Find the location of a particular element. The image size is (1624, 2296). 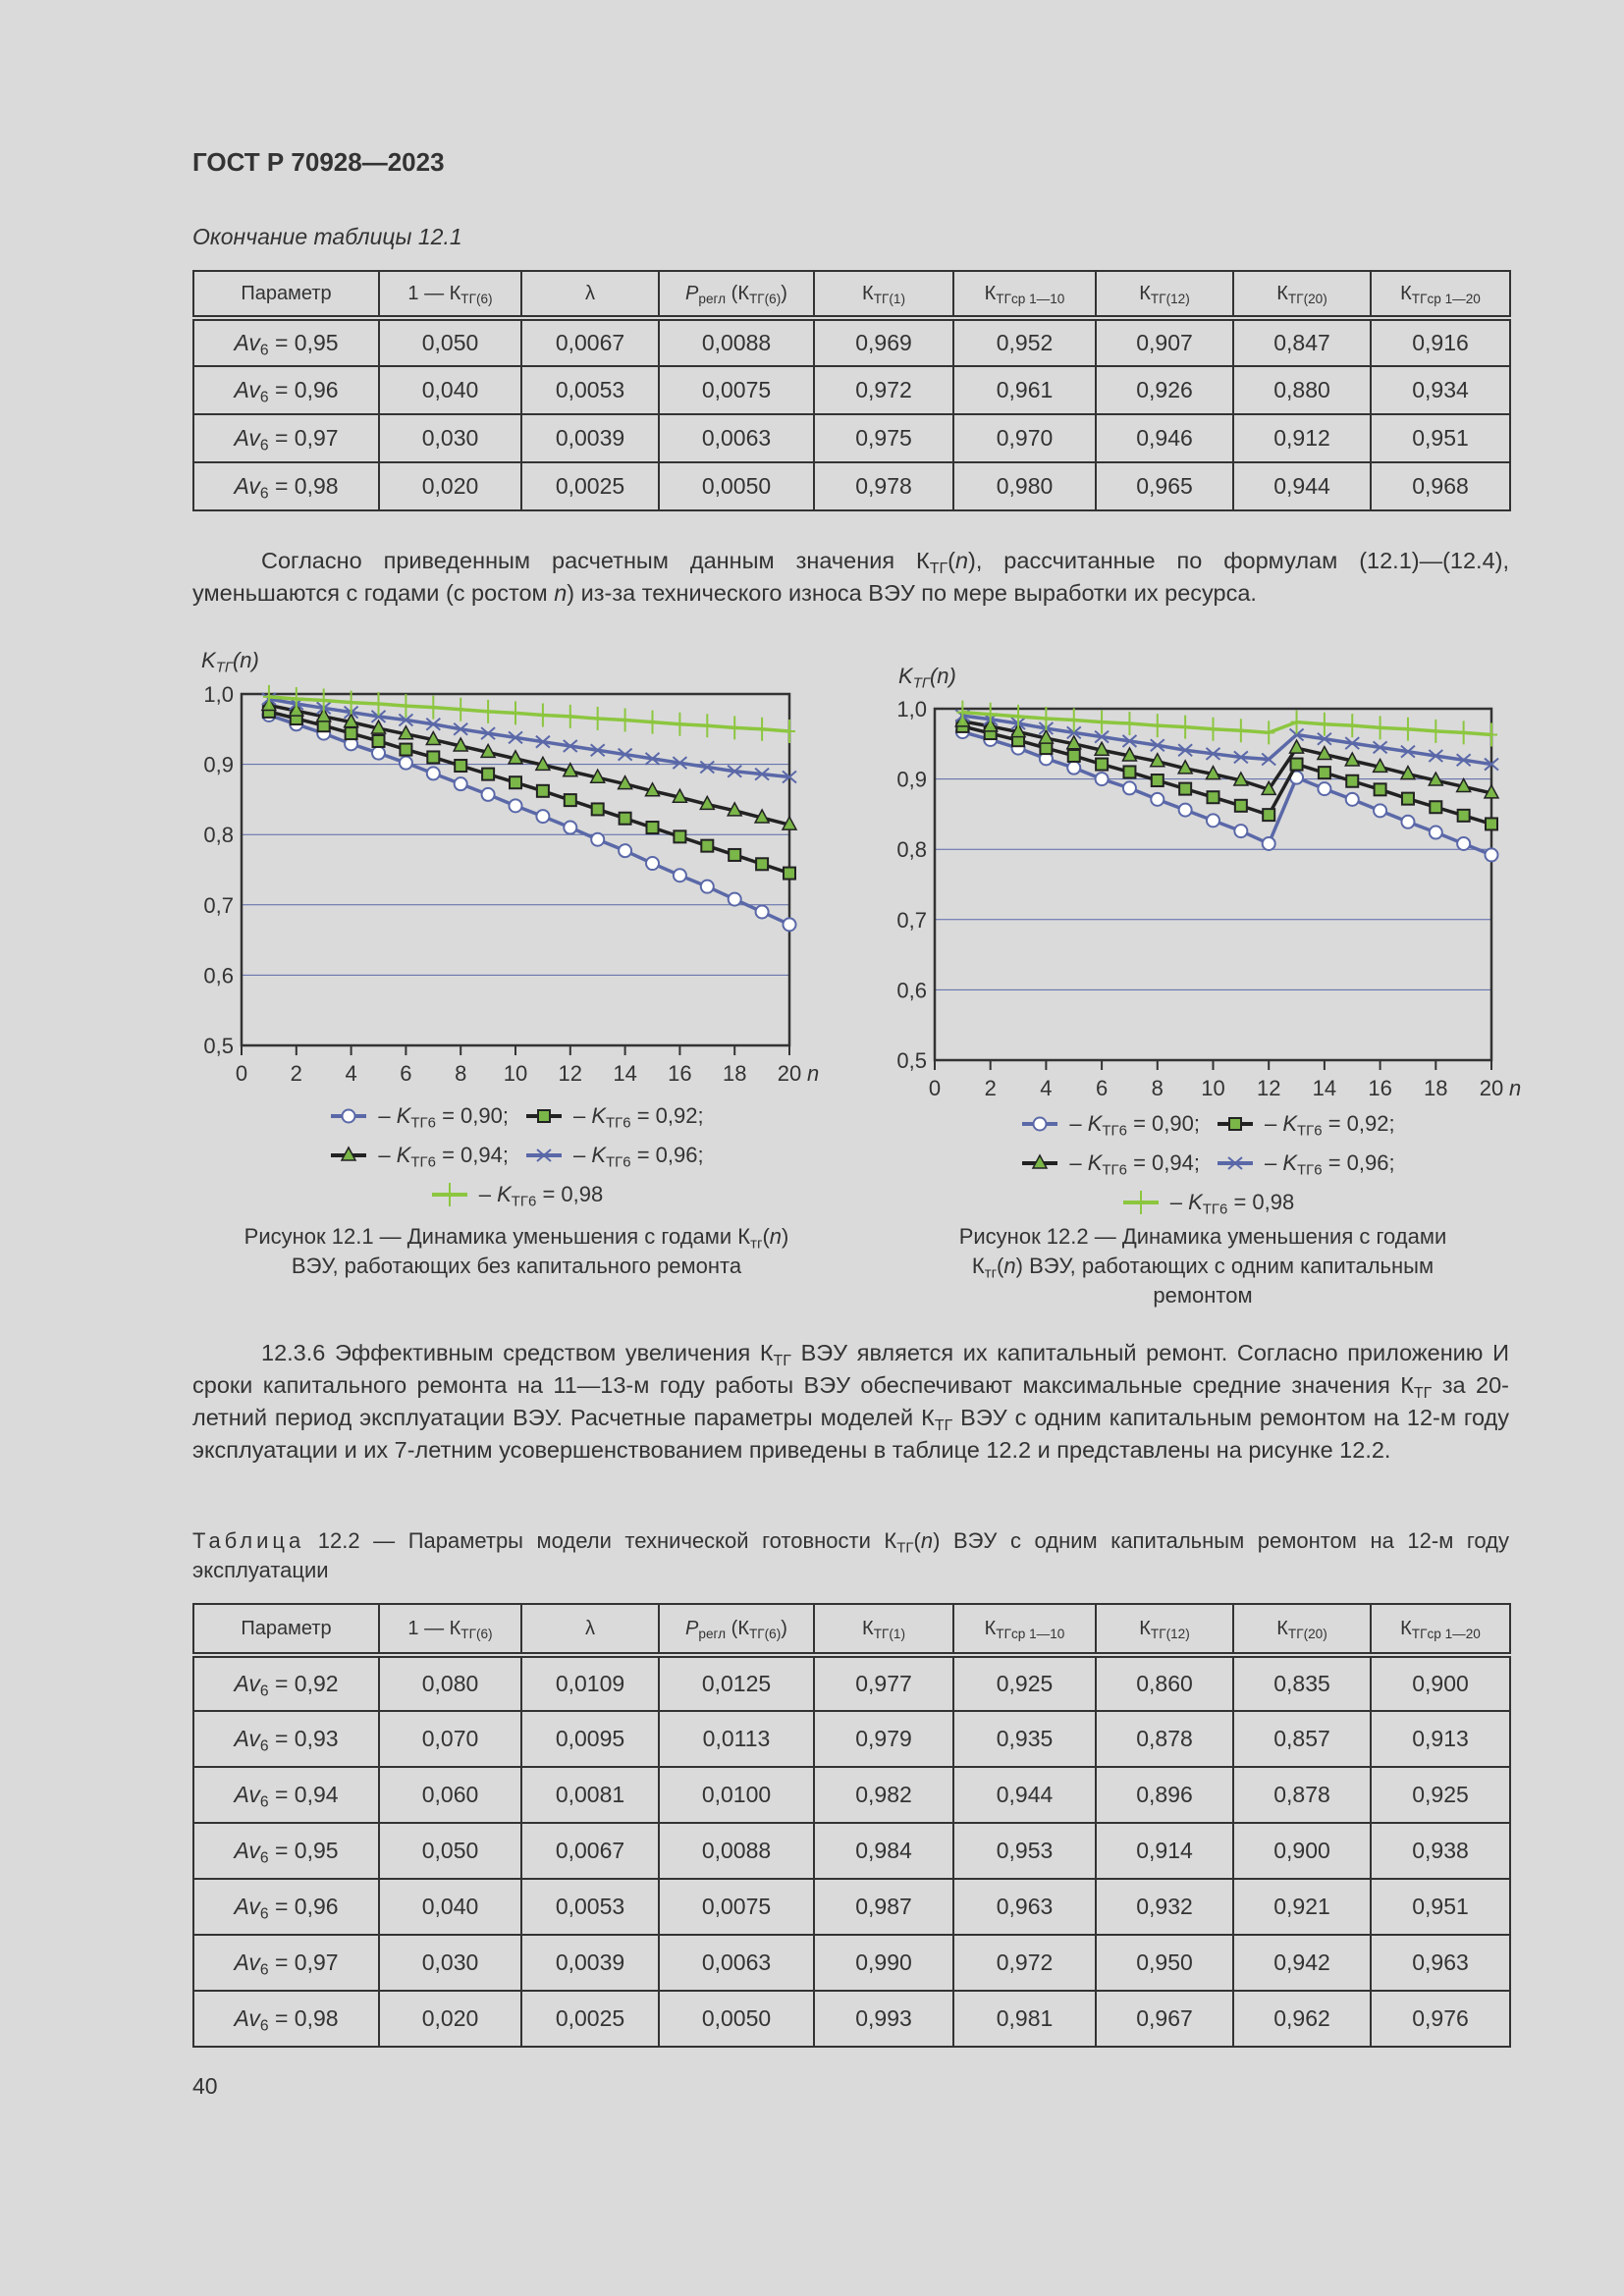

chart1-y-label: KТГ(n) is located at coordinates (230, 662).